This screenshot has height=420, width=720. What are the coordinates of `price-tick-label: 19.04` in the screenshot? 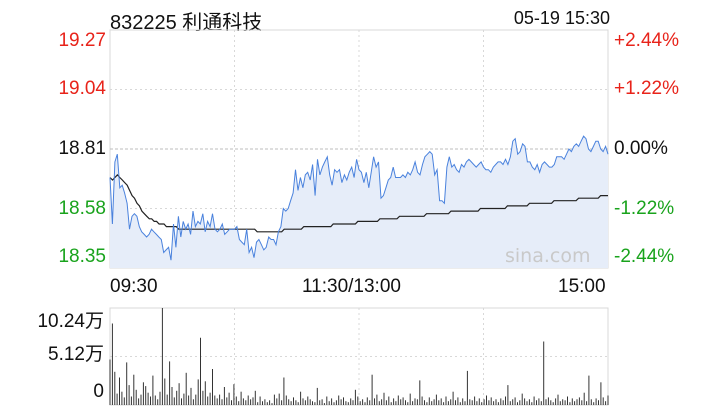 It's located at (82, 88).